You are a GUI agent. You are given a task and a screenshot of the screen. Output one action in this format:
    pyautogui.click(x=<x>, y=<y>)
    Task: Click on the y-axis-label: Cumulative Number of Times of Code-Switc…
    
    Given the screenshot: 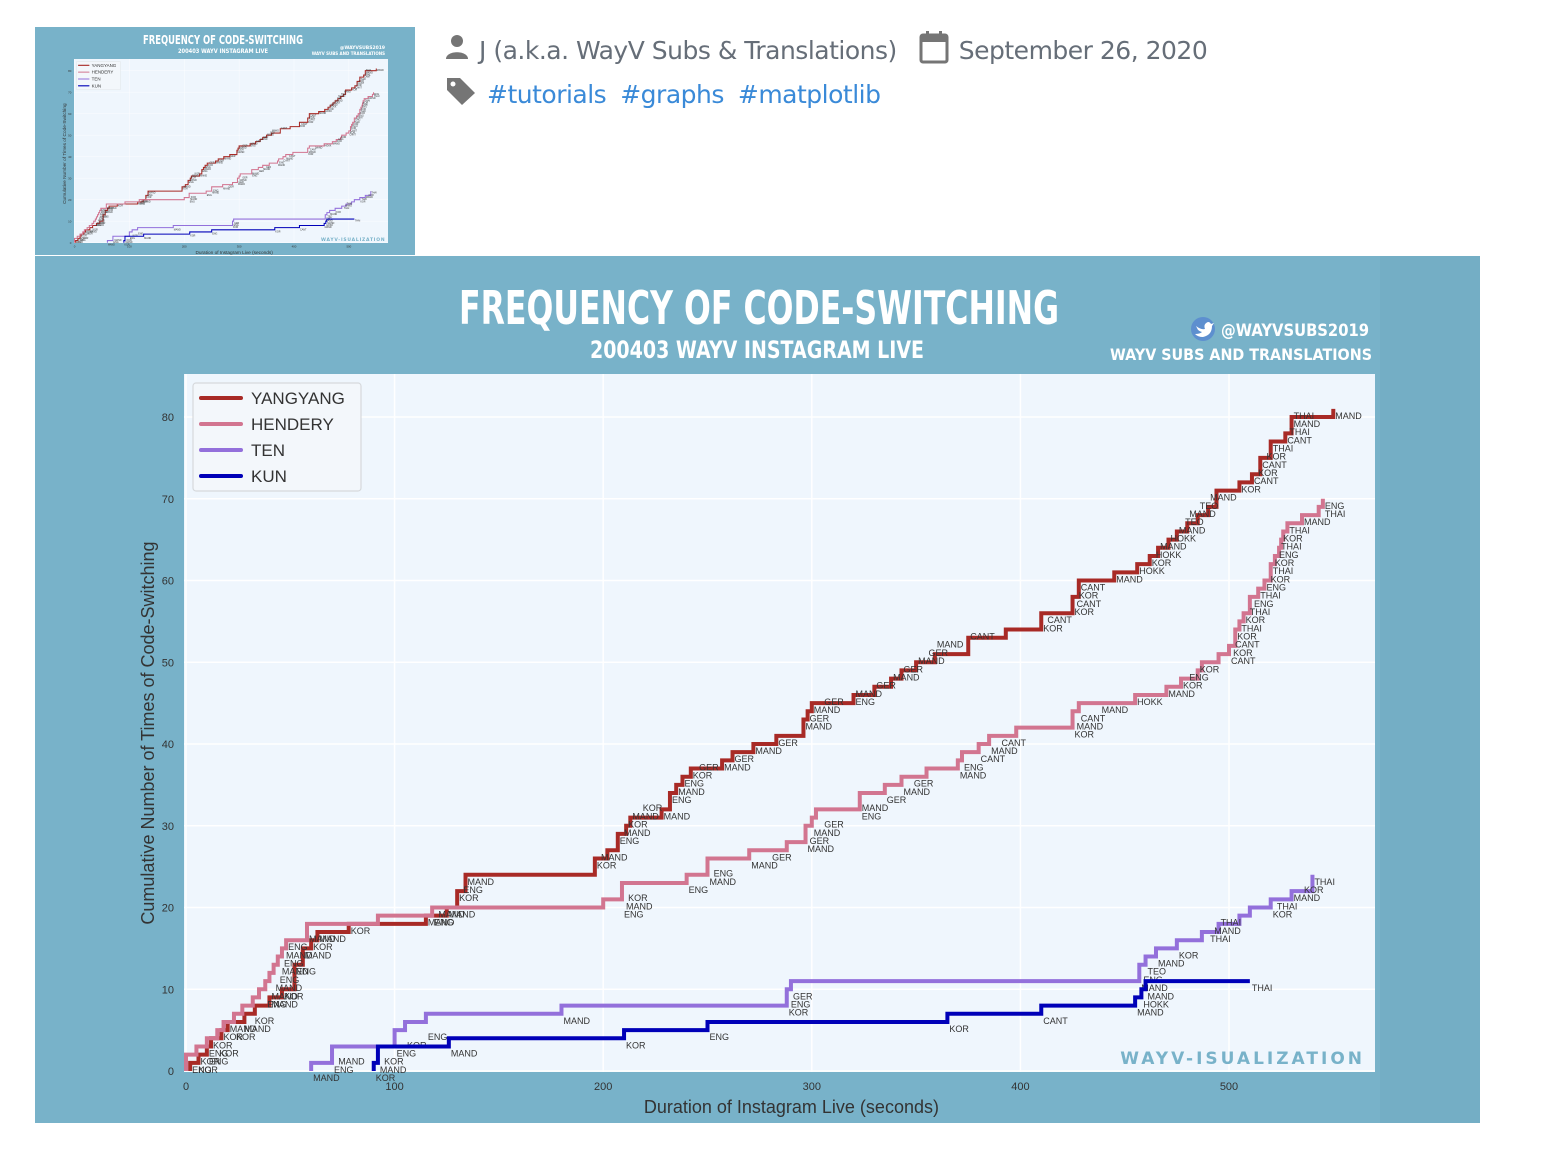 What is the action you would take?
    pyautogui.click(x=65, y=153)
    